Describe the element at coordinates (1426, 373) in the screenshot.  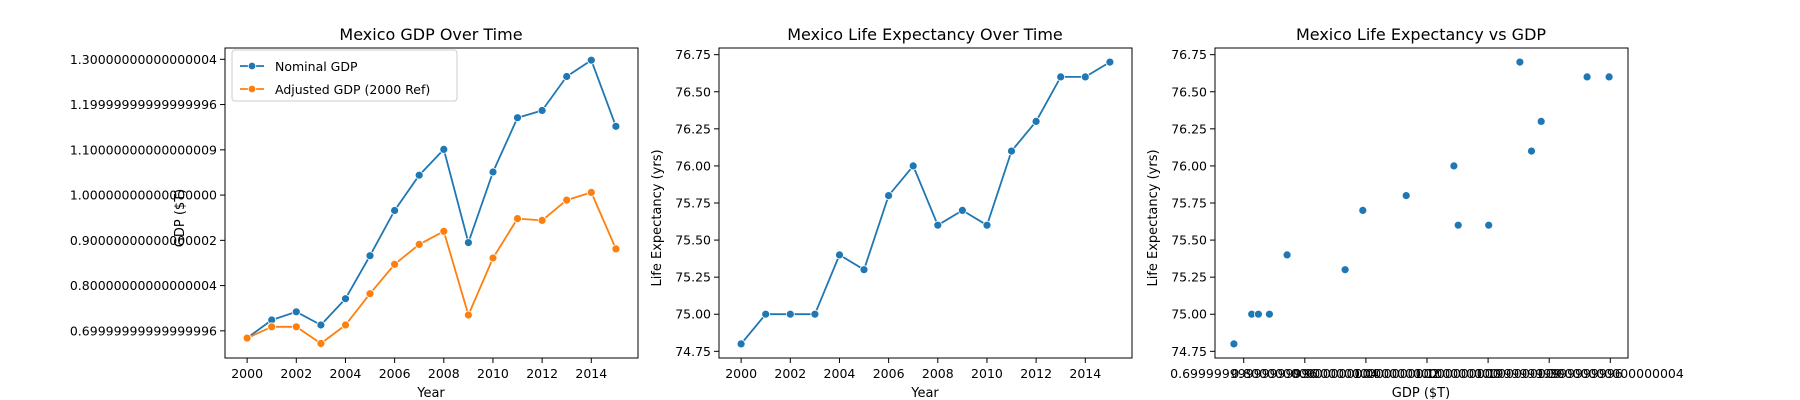
I see `x-tick-label: 1.00000000000000000` at that location.